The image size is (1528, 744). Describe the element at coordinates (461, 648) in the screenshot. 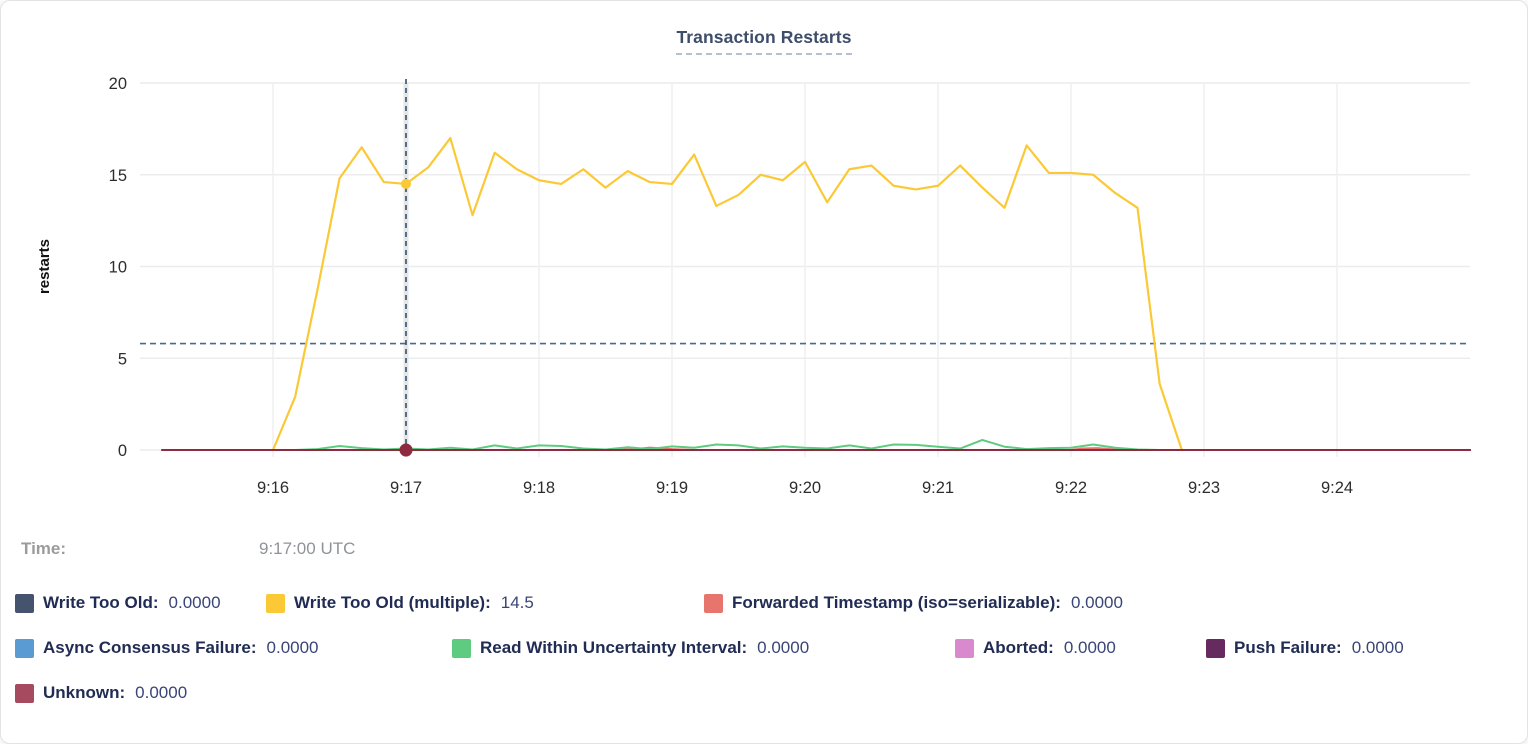

I see `legend-swatch-read-within-uncertainty-interval` at that location.